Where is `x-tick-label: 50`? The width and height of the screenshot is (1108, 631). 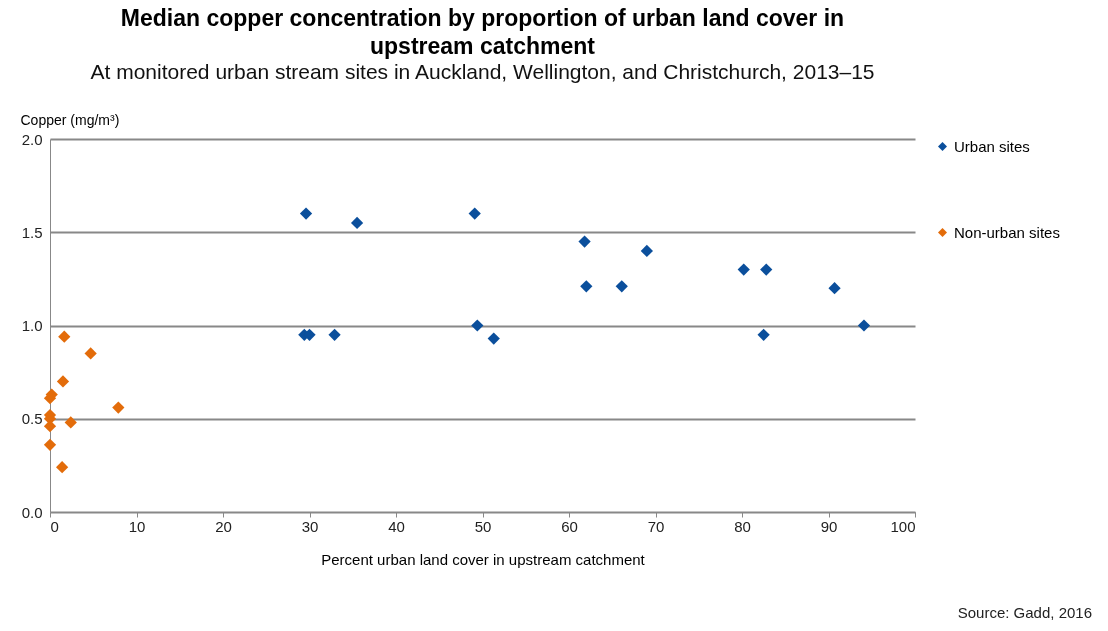 x-tick-label: 50 is located at coordinates (483, 526).